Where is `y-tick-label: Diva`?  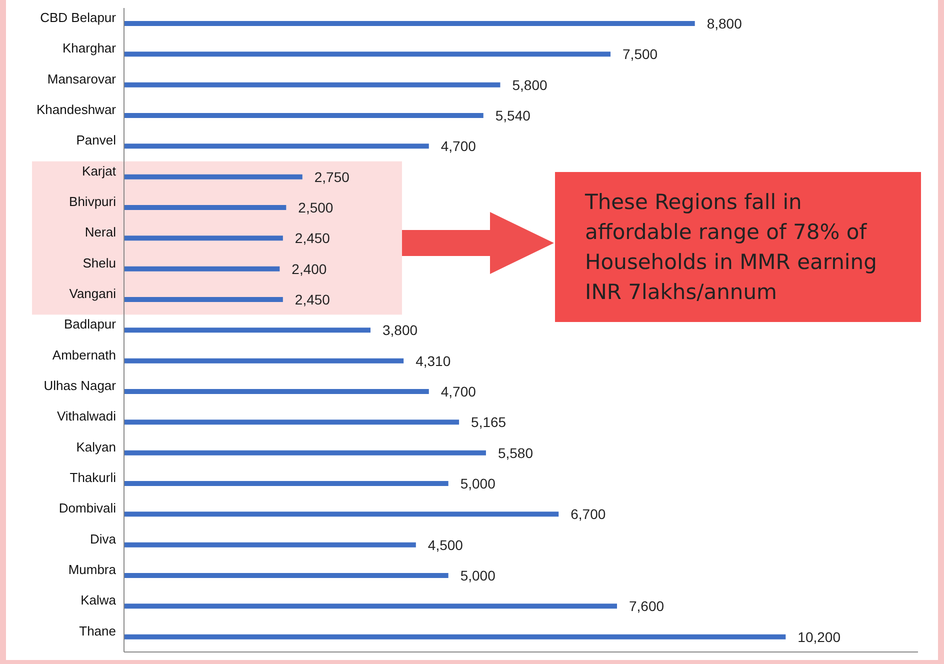
y-tick-label: Diva is located at coordinates (103, 538).